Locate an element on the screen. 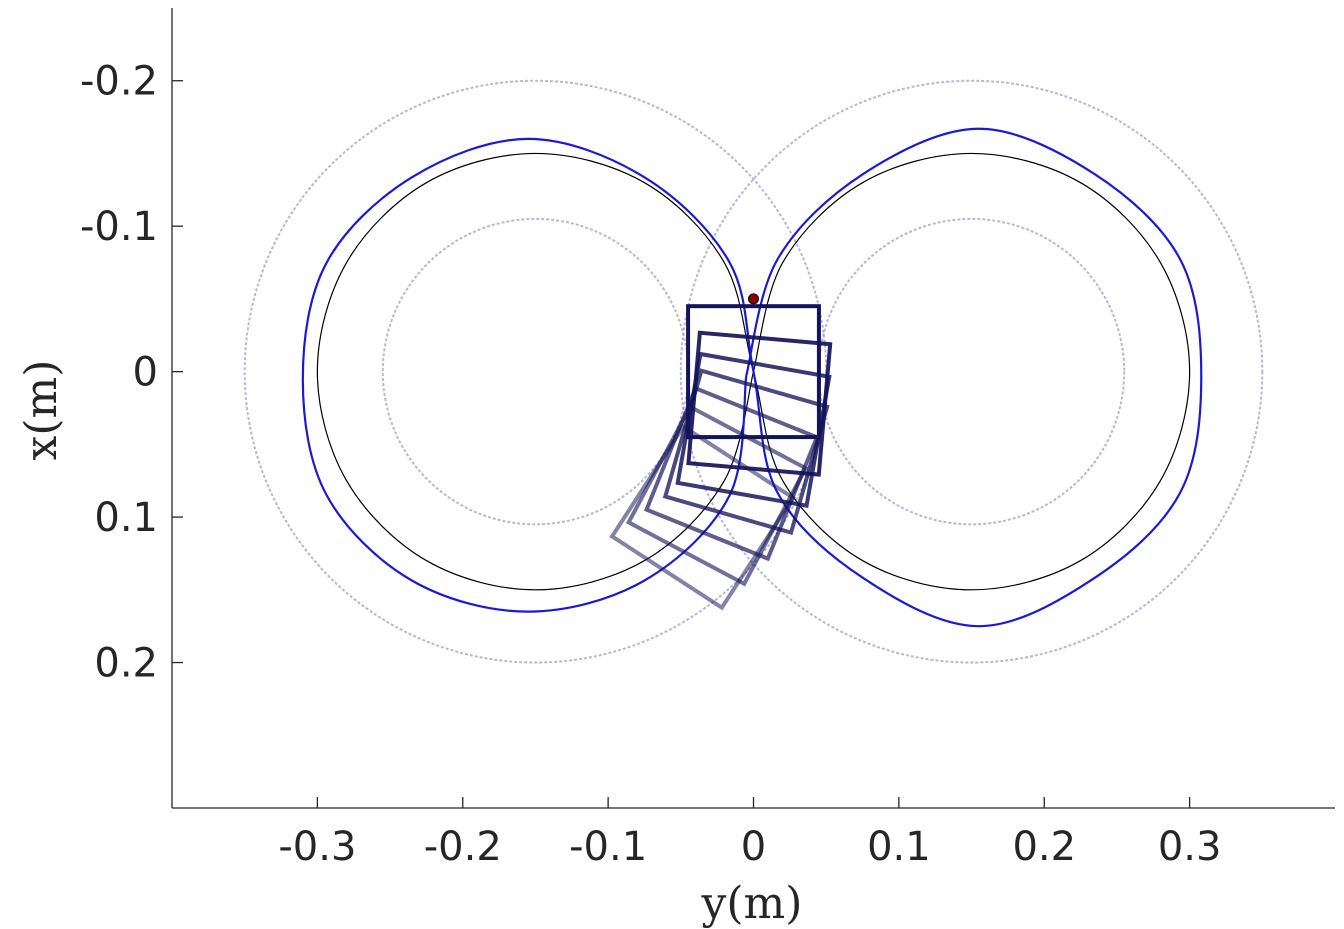 This screenshot has height=929, width=1344. x-tick-label: -0.3 is located at coordinates (317, 847).